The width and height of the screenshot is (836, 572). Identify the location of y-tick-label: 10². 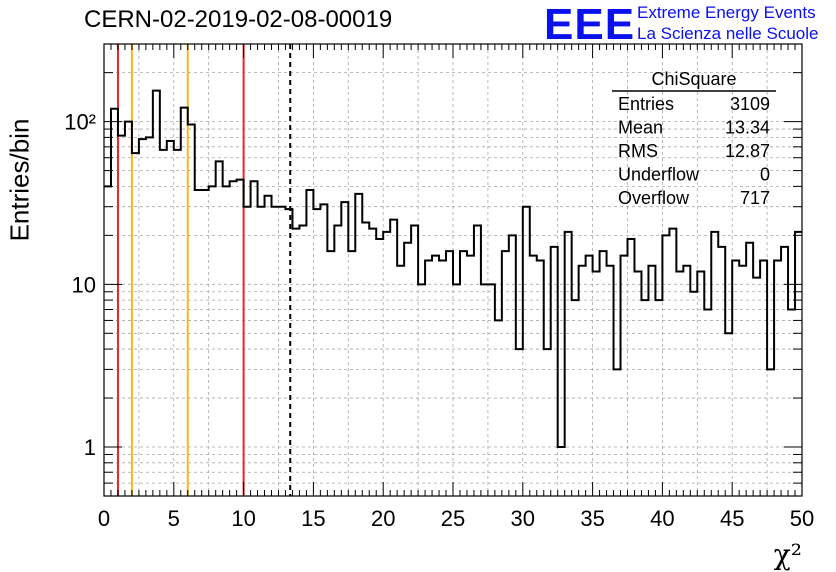
(80, 122).